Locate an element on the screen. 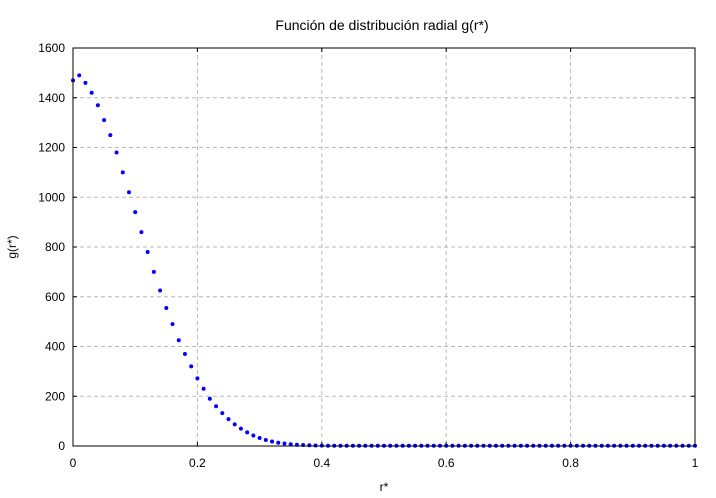 The width and height of the screenshot is (716, 498). y-tick-label: 800 is located at coordinates (55, 247).